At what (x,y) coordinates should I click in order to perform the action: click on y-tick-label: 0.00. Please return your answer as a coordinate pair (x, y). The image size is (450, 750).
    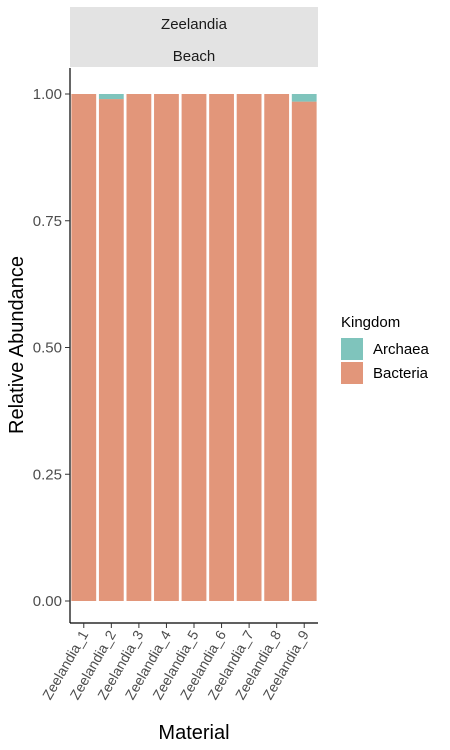
    Looking at the image, I should click on (47, 601).